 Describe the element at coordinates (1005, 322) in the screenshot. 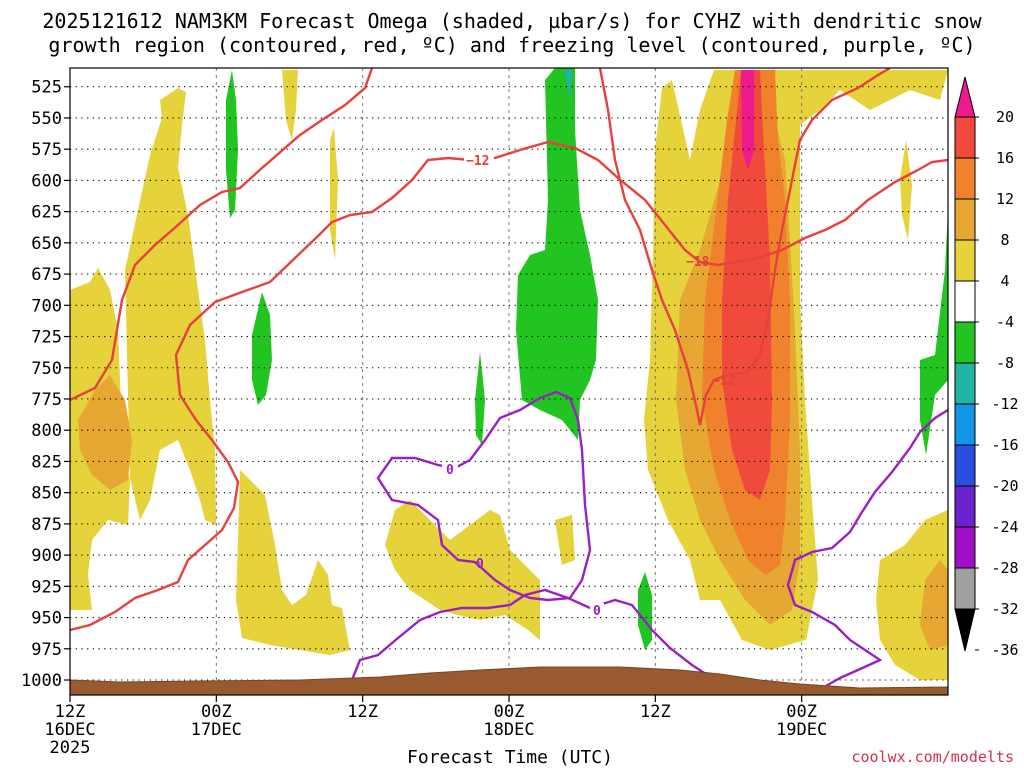

I see `colorbar-label: -4` at that location.